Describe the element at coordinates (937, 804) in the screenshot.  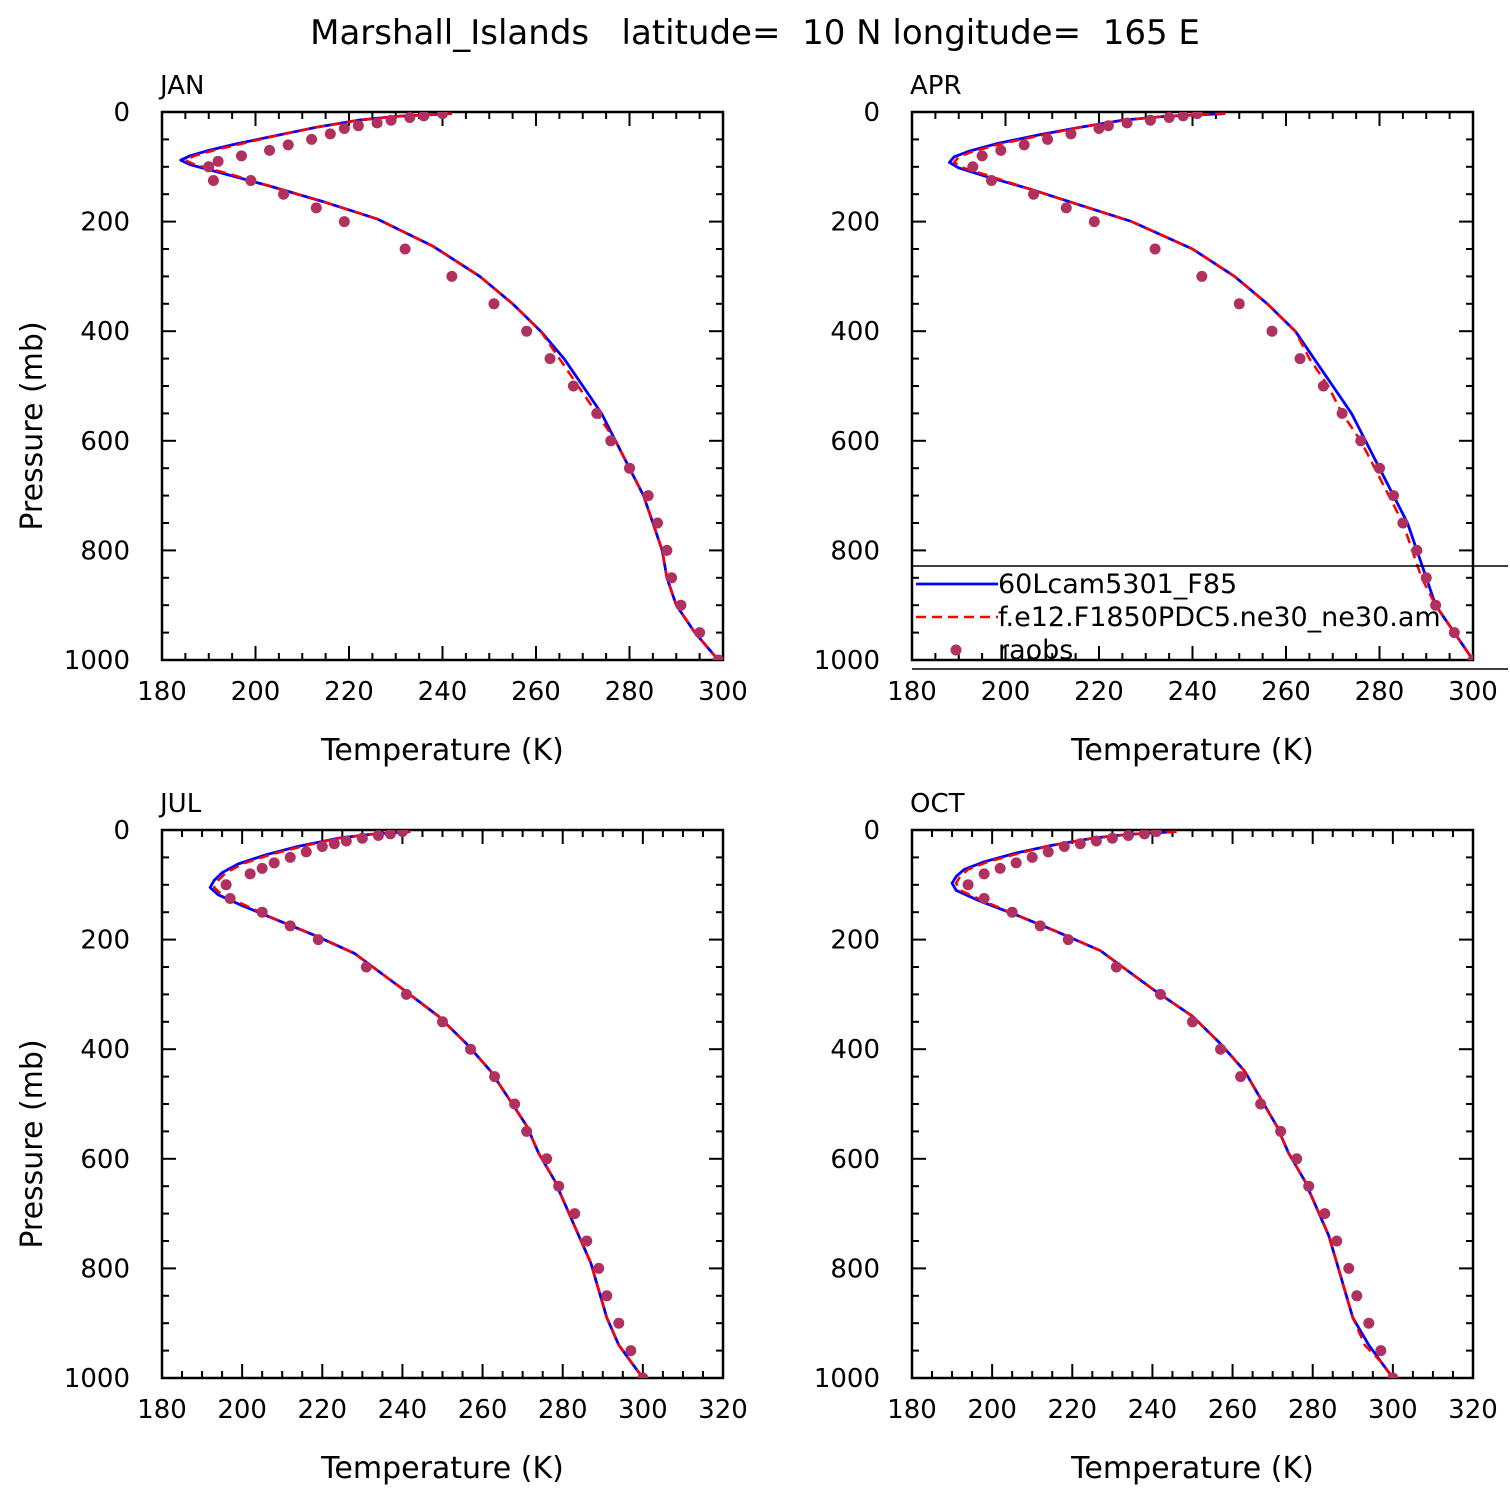
I see `panel-label: OCT` at that location.